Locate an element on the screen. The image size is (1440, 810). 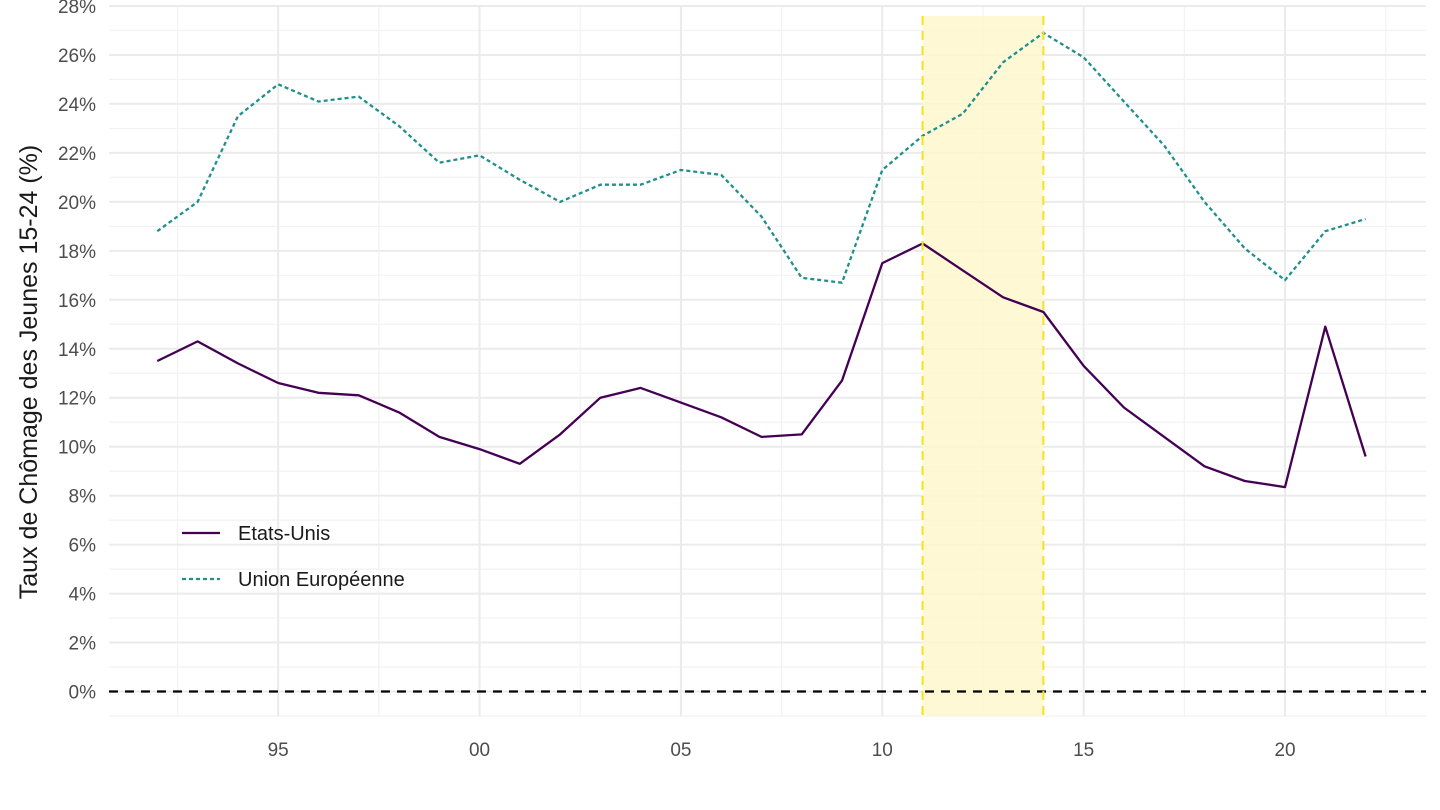
legend-label-1: Union Européenne is located at coordinates (321, 580).